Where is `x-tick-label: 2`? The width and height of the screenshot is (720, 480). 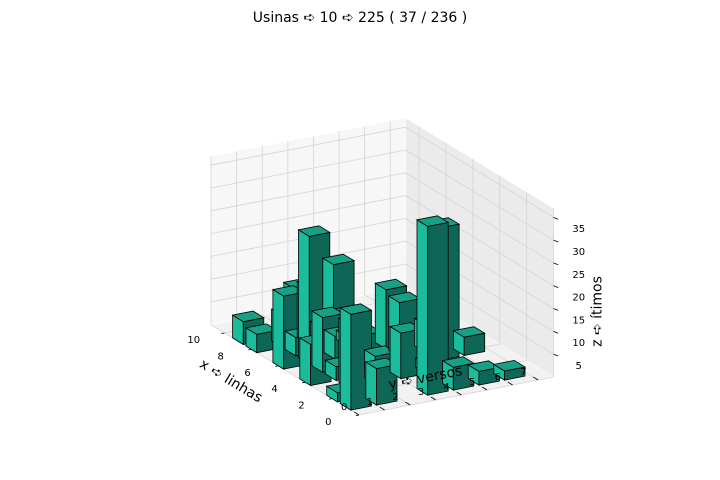 x-tick-label: 2 is located at coordinates (301, 406).